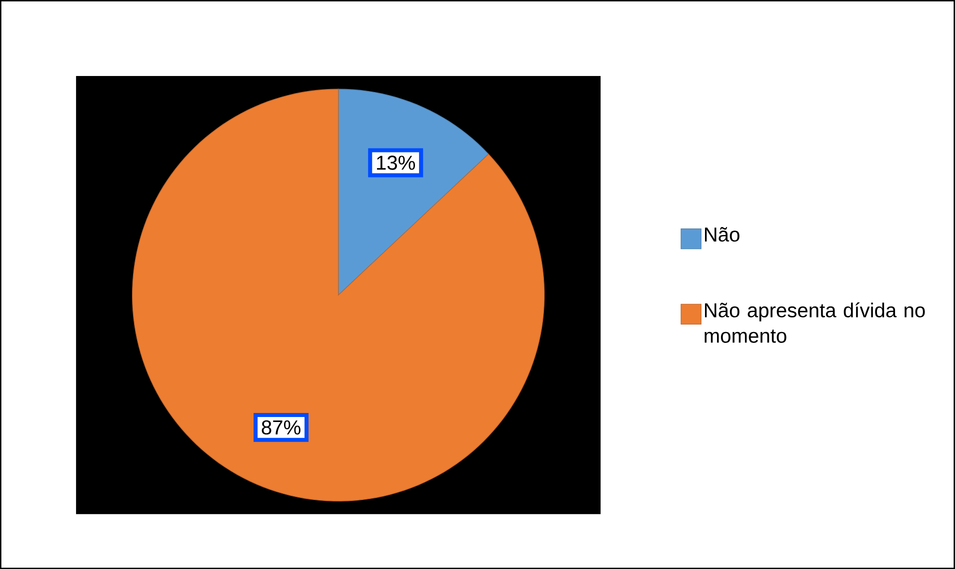  Describe the element at coordinates (722, 234) in the screenshot. I see `legend-label: Não` at that location.